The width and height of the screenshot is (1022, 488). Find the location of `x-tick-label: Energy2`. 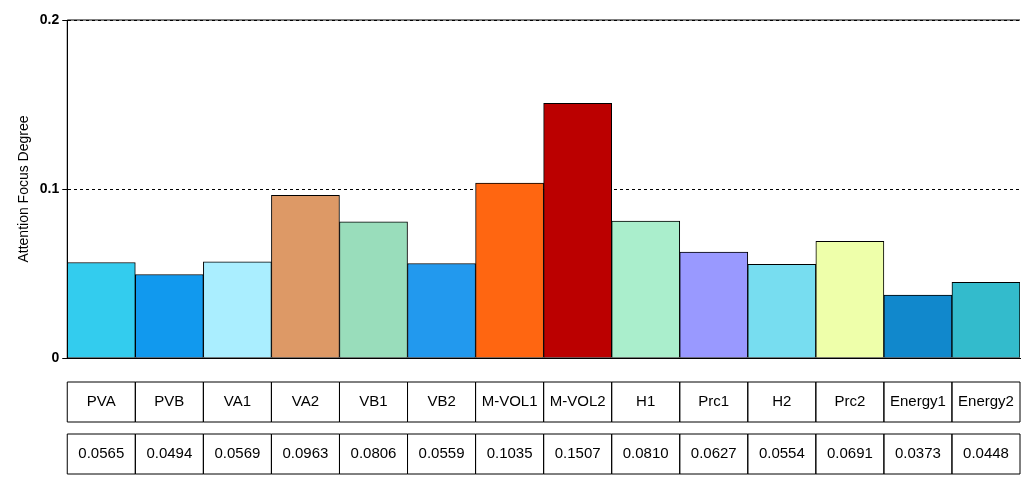

x-tick-label: Energy2 is located at coordinates (986, 401).